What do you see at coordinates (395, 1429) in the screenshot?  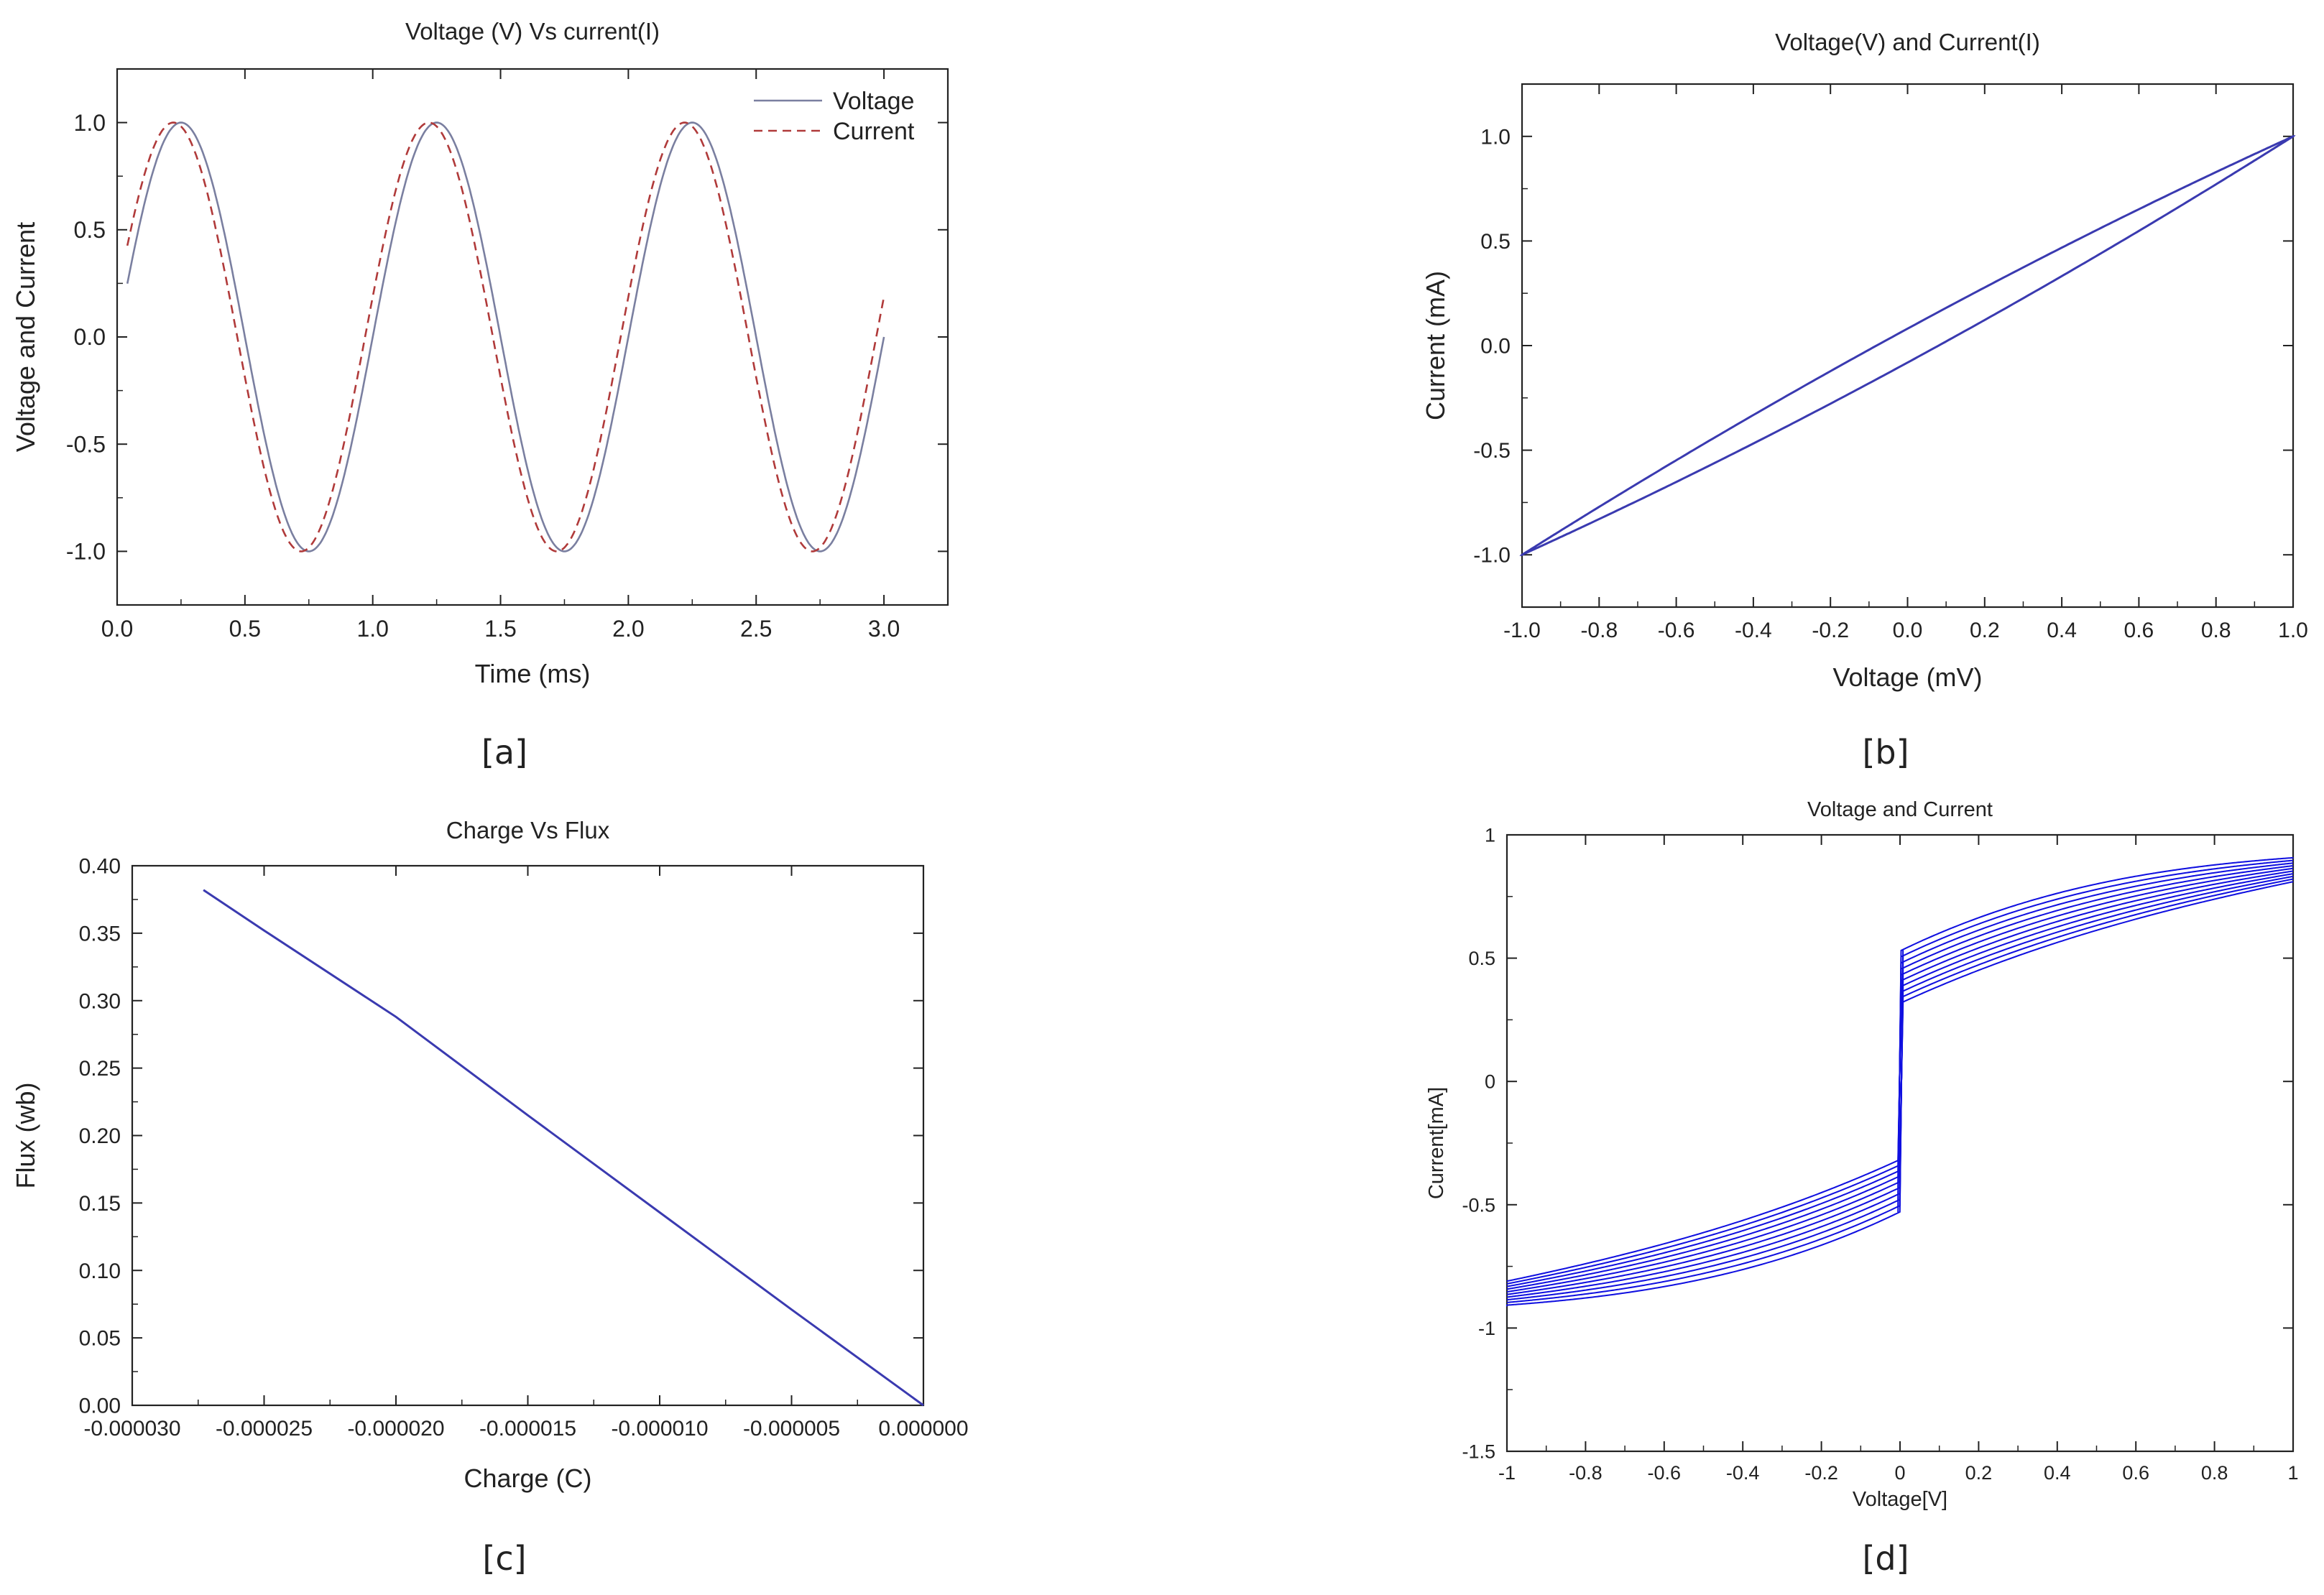 I see `x-tick-label: -0.000020` at bounding box center [395, 1429].